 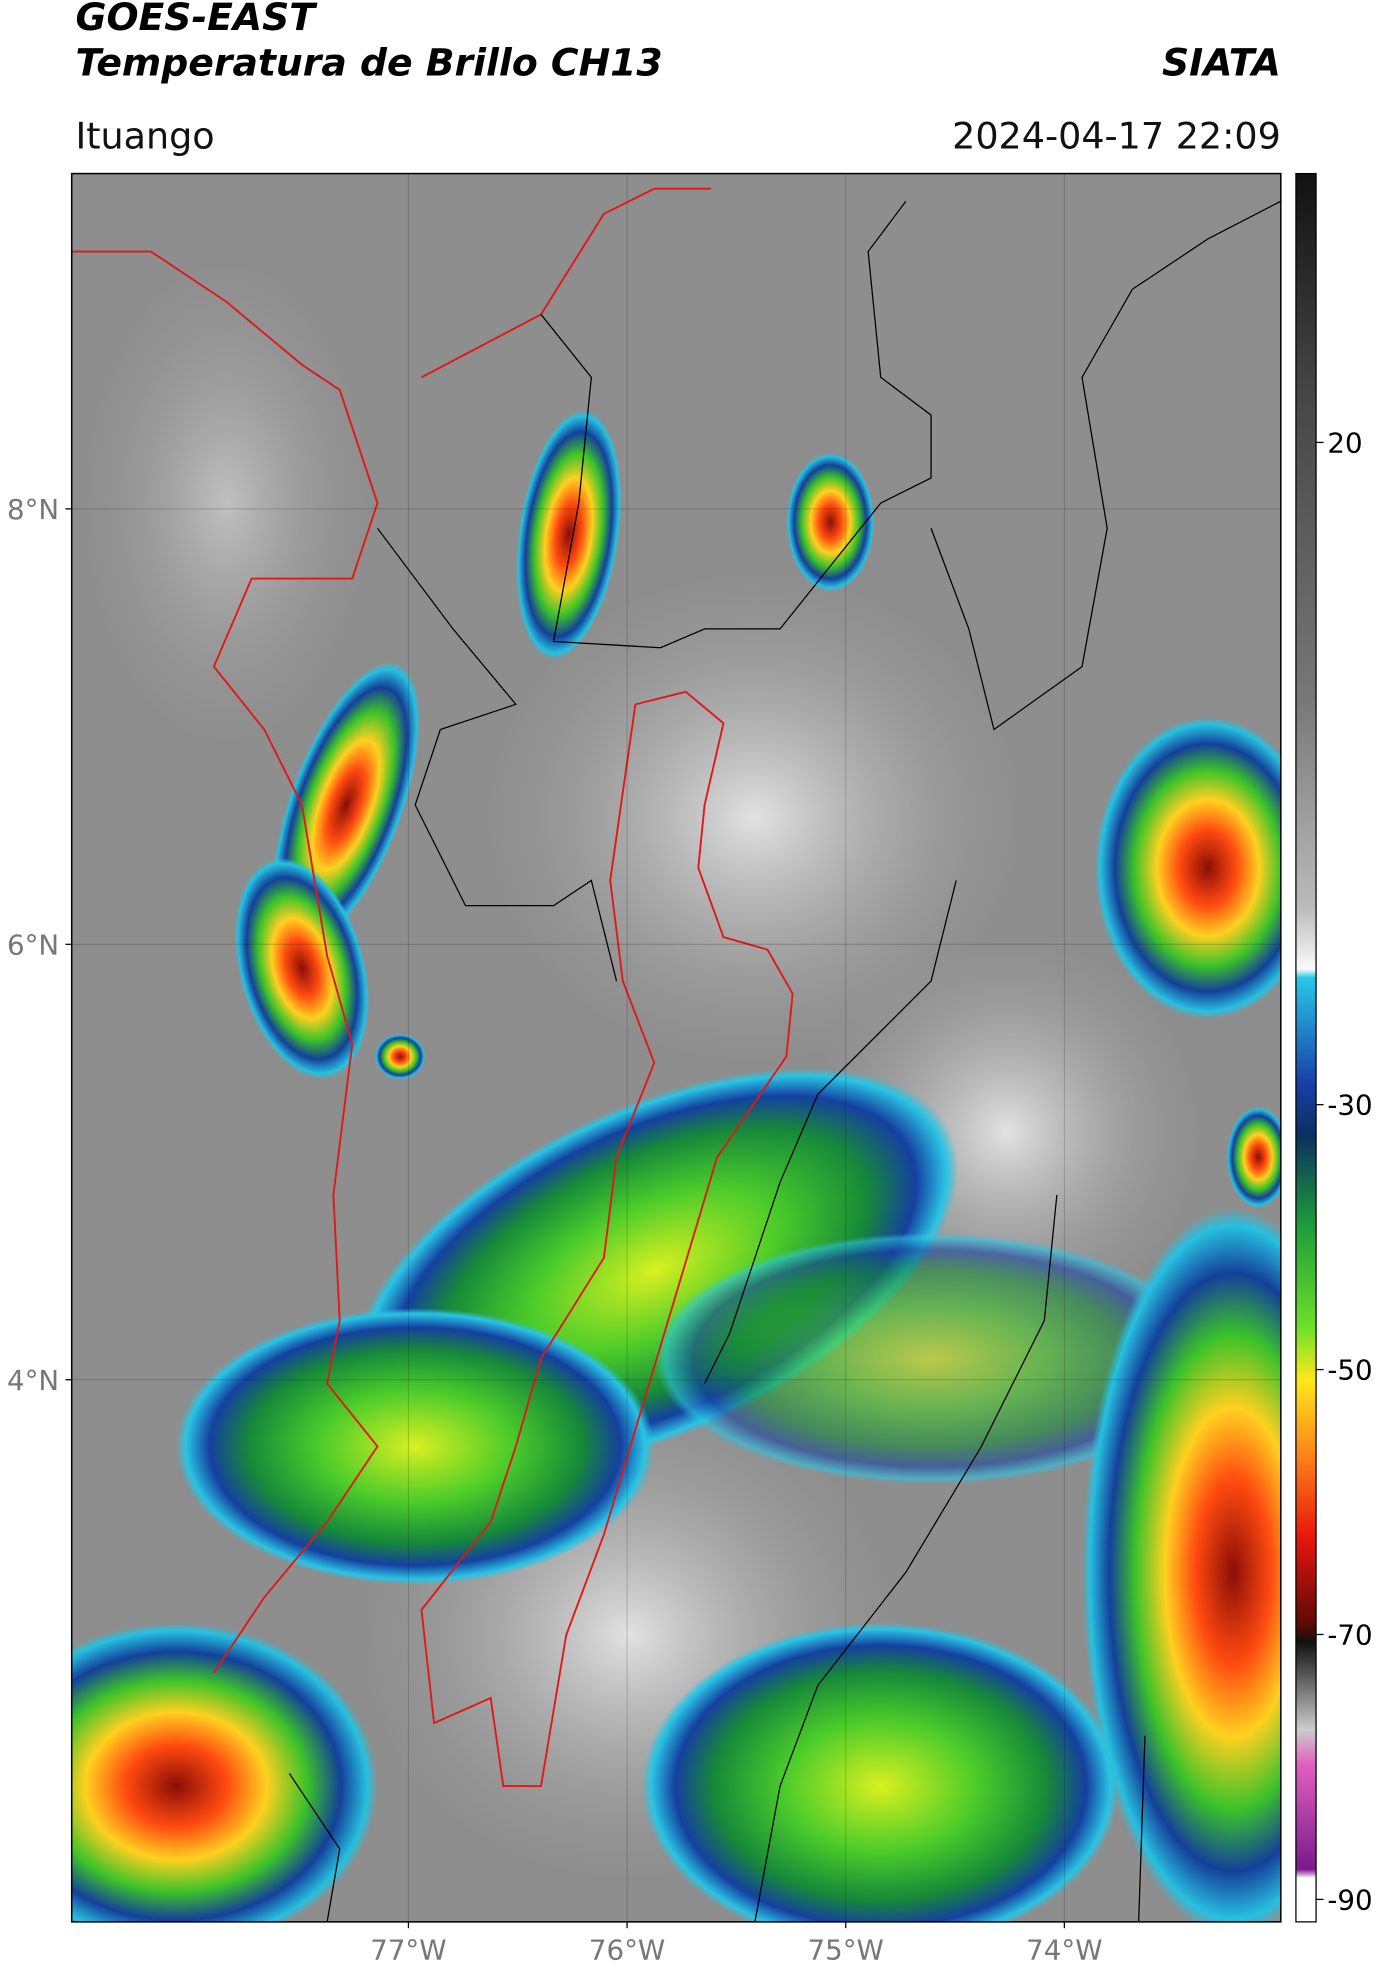 What do you see at coordinates (1116, 135) in the screenshot?
I see `timestamp: 2024-04-17 22:09` at bounding box center [1116, 135].